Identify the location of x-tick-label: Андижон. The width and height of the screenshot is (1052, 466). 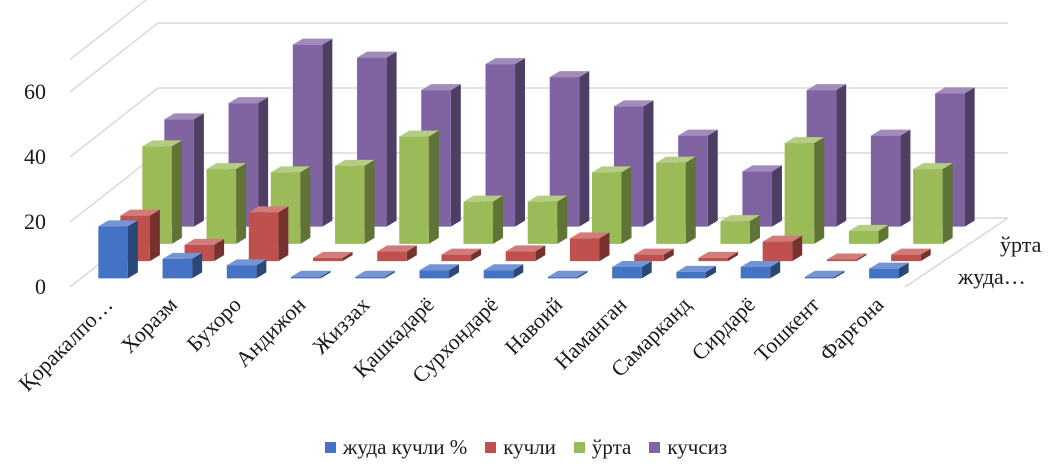
(270, 332).